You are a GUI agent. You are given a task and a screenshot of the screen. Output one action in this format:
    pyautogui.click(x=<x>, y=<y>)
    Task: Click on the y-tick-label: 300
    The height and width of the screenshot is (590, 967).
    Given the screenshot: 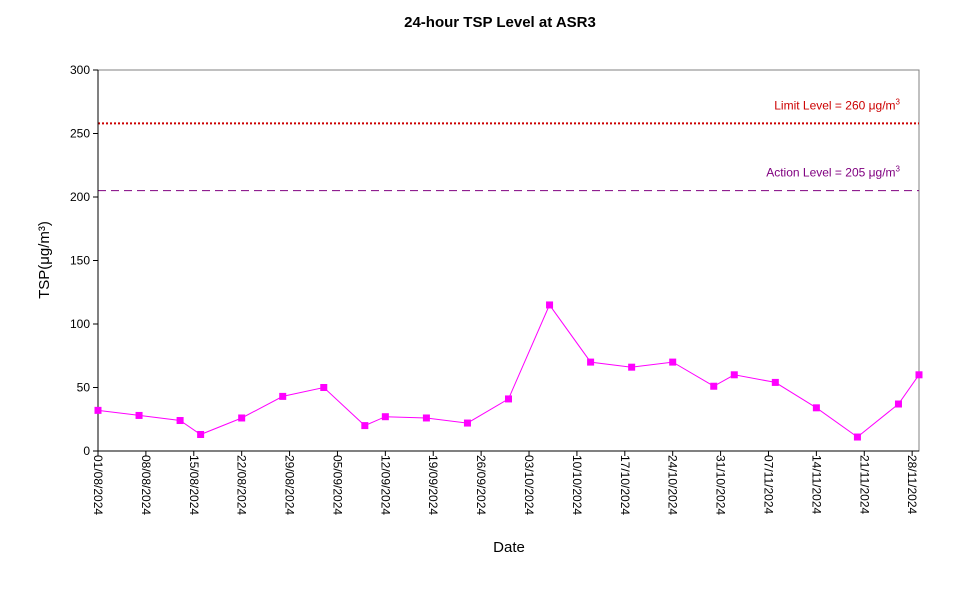 What is the action you would take?
    pyautogui.click(x=80, y=70)
    